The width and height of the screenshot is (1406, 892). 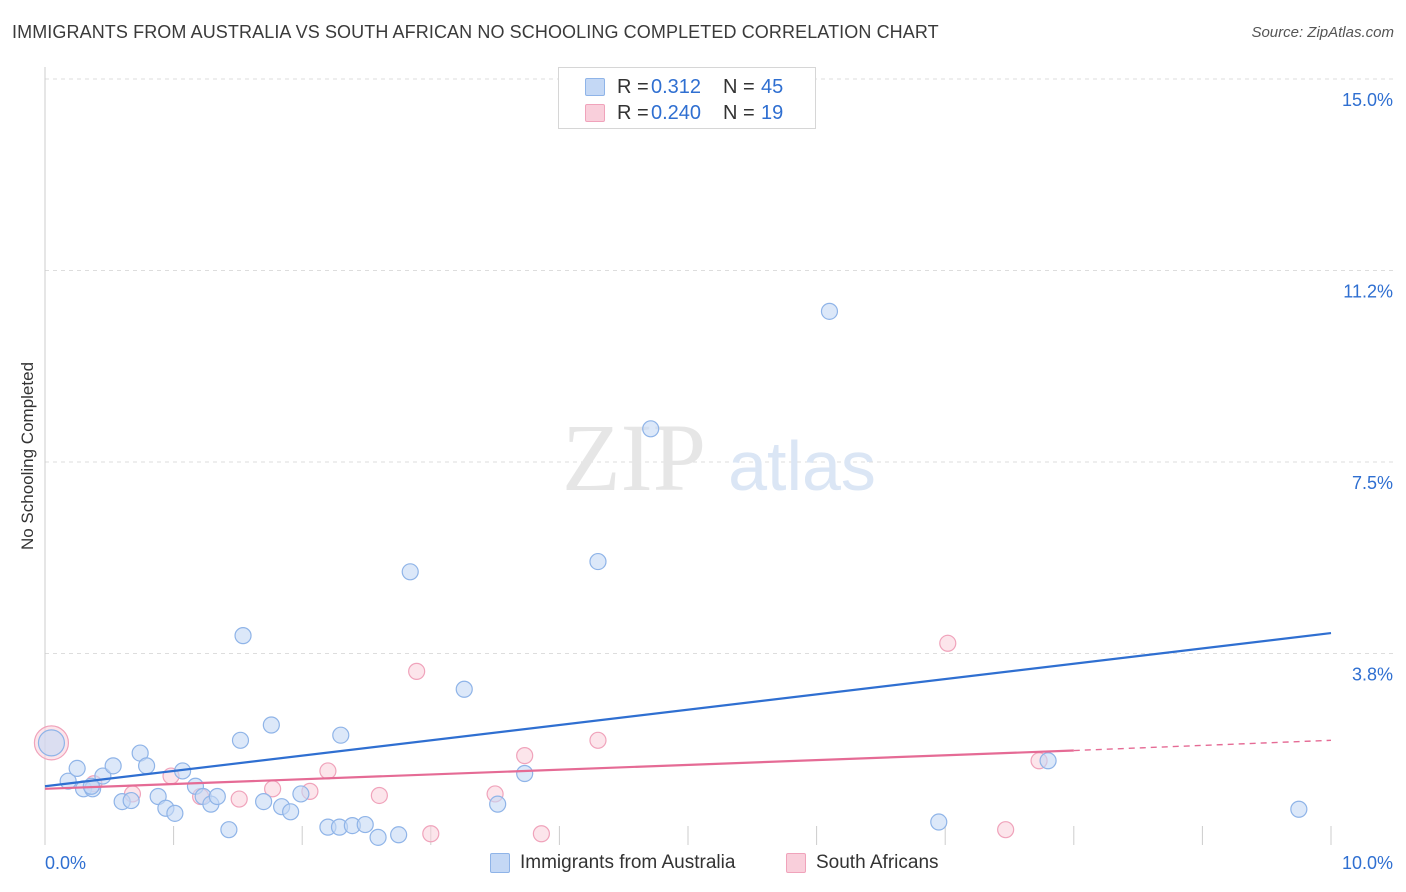 I want to click on source-credit: Source: ZipAtlas.com, so click(x=1322, y=32).